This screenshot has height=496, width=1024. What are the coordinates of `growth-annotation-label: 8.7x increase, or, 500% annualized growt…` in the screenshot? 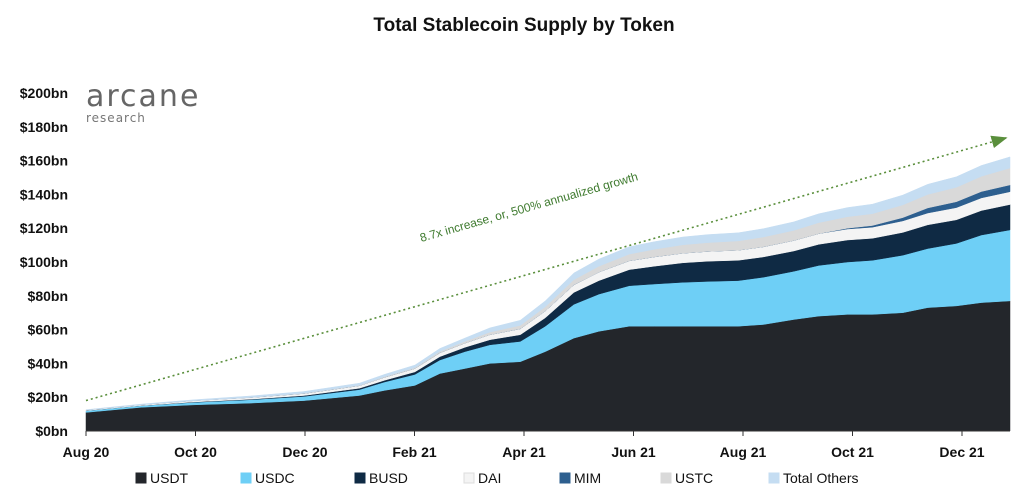 It's located at (528, 206).